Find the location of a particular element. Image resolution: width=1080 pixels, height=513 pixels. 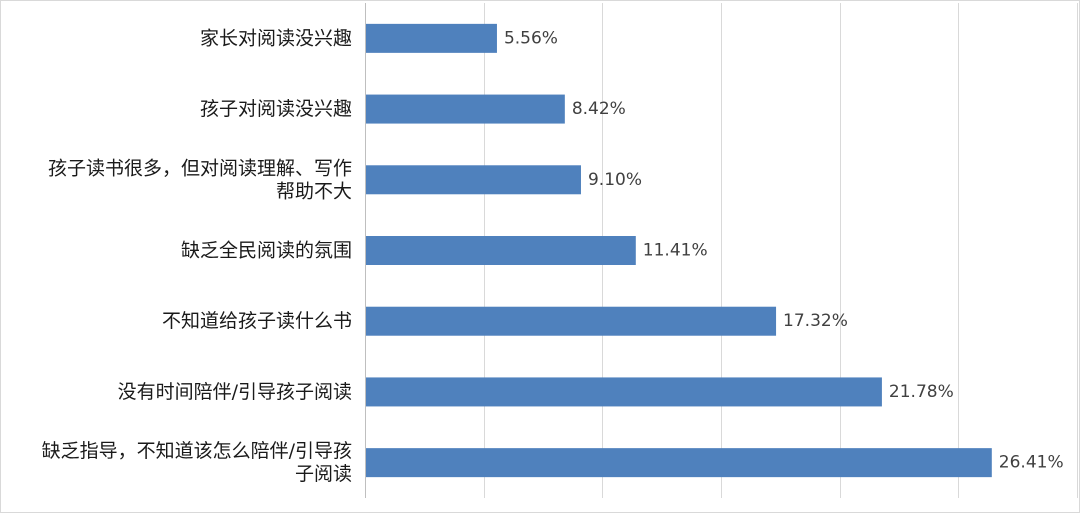

category-label: 孩子读书很多，但对阅读理解、写作帮助不大 is located at coordinates (200, 179).